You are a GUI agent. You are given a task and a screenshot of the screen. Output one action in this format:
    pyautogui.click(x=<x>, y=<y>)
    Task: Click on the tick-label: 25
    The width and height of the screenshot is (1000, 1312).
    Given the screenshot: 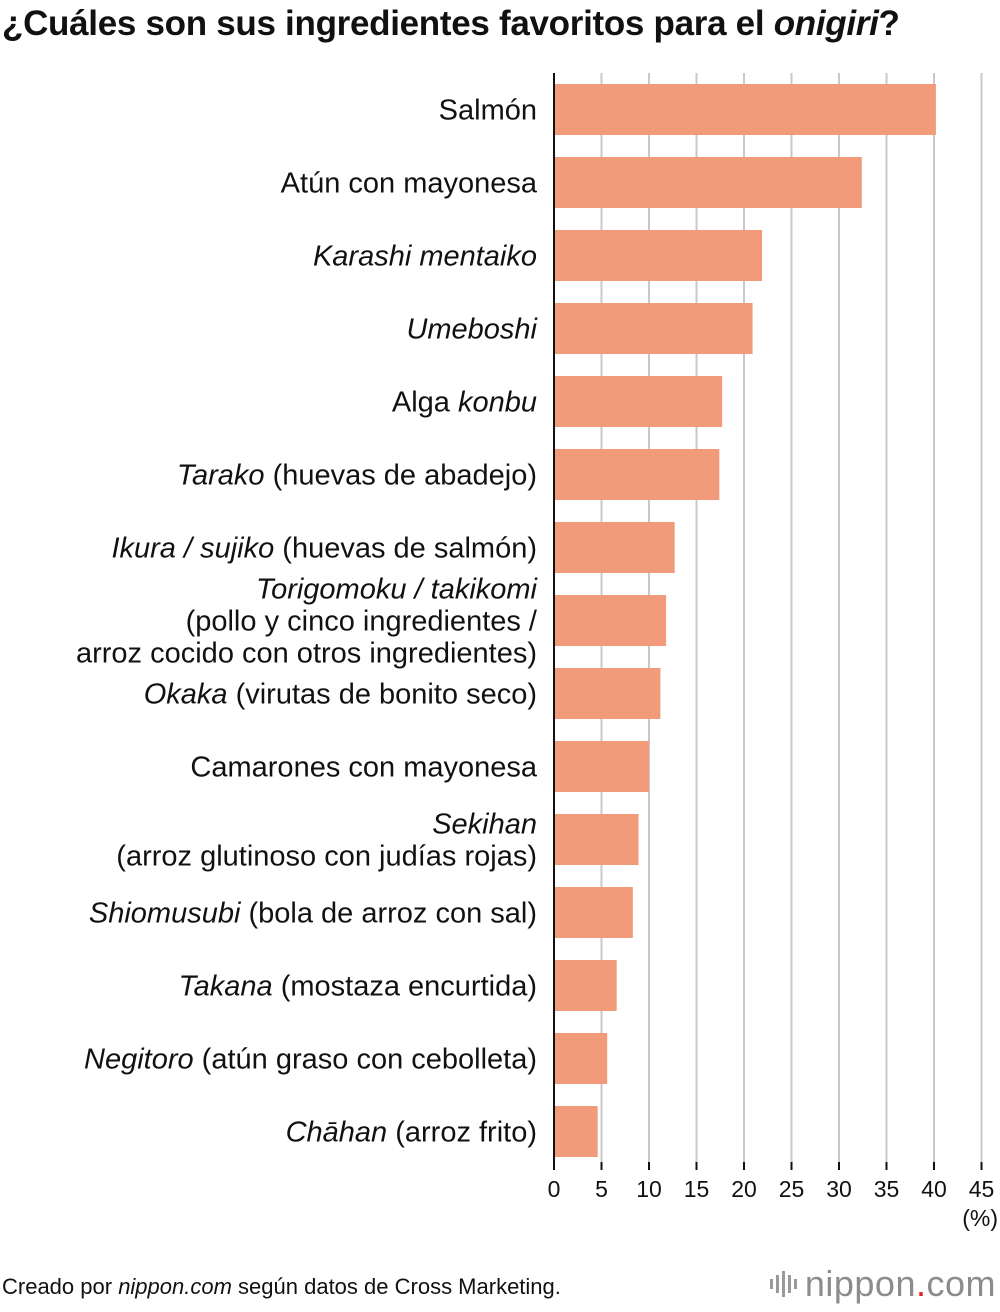 What is the action you would take?
    pyautogui.click(x=792, y=1189)
    